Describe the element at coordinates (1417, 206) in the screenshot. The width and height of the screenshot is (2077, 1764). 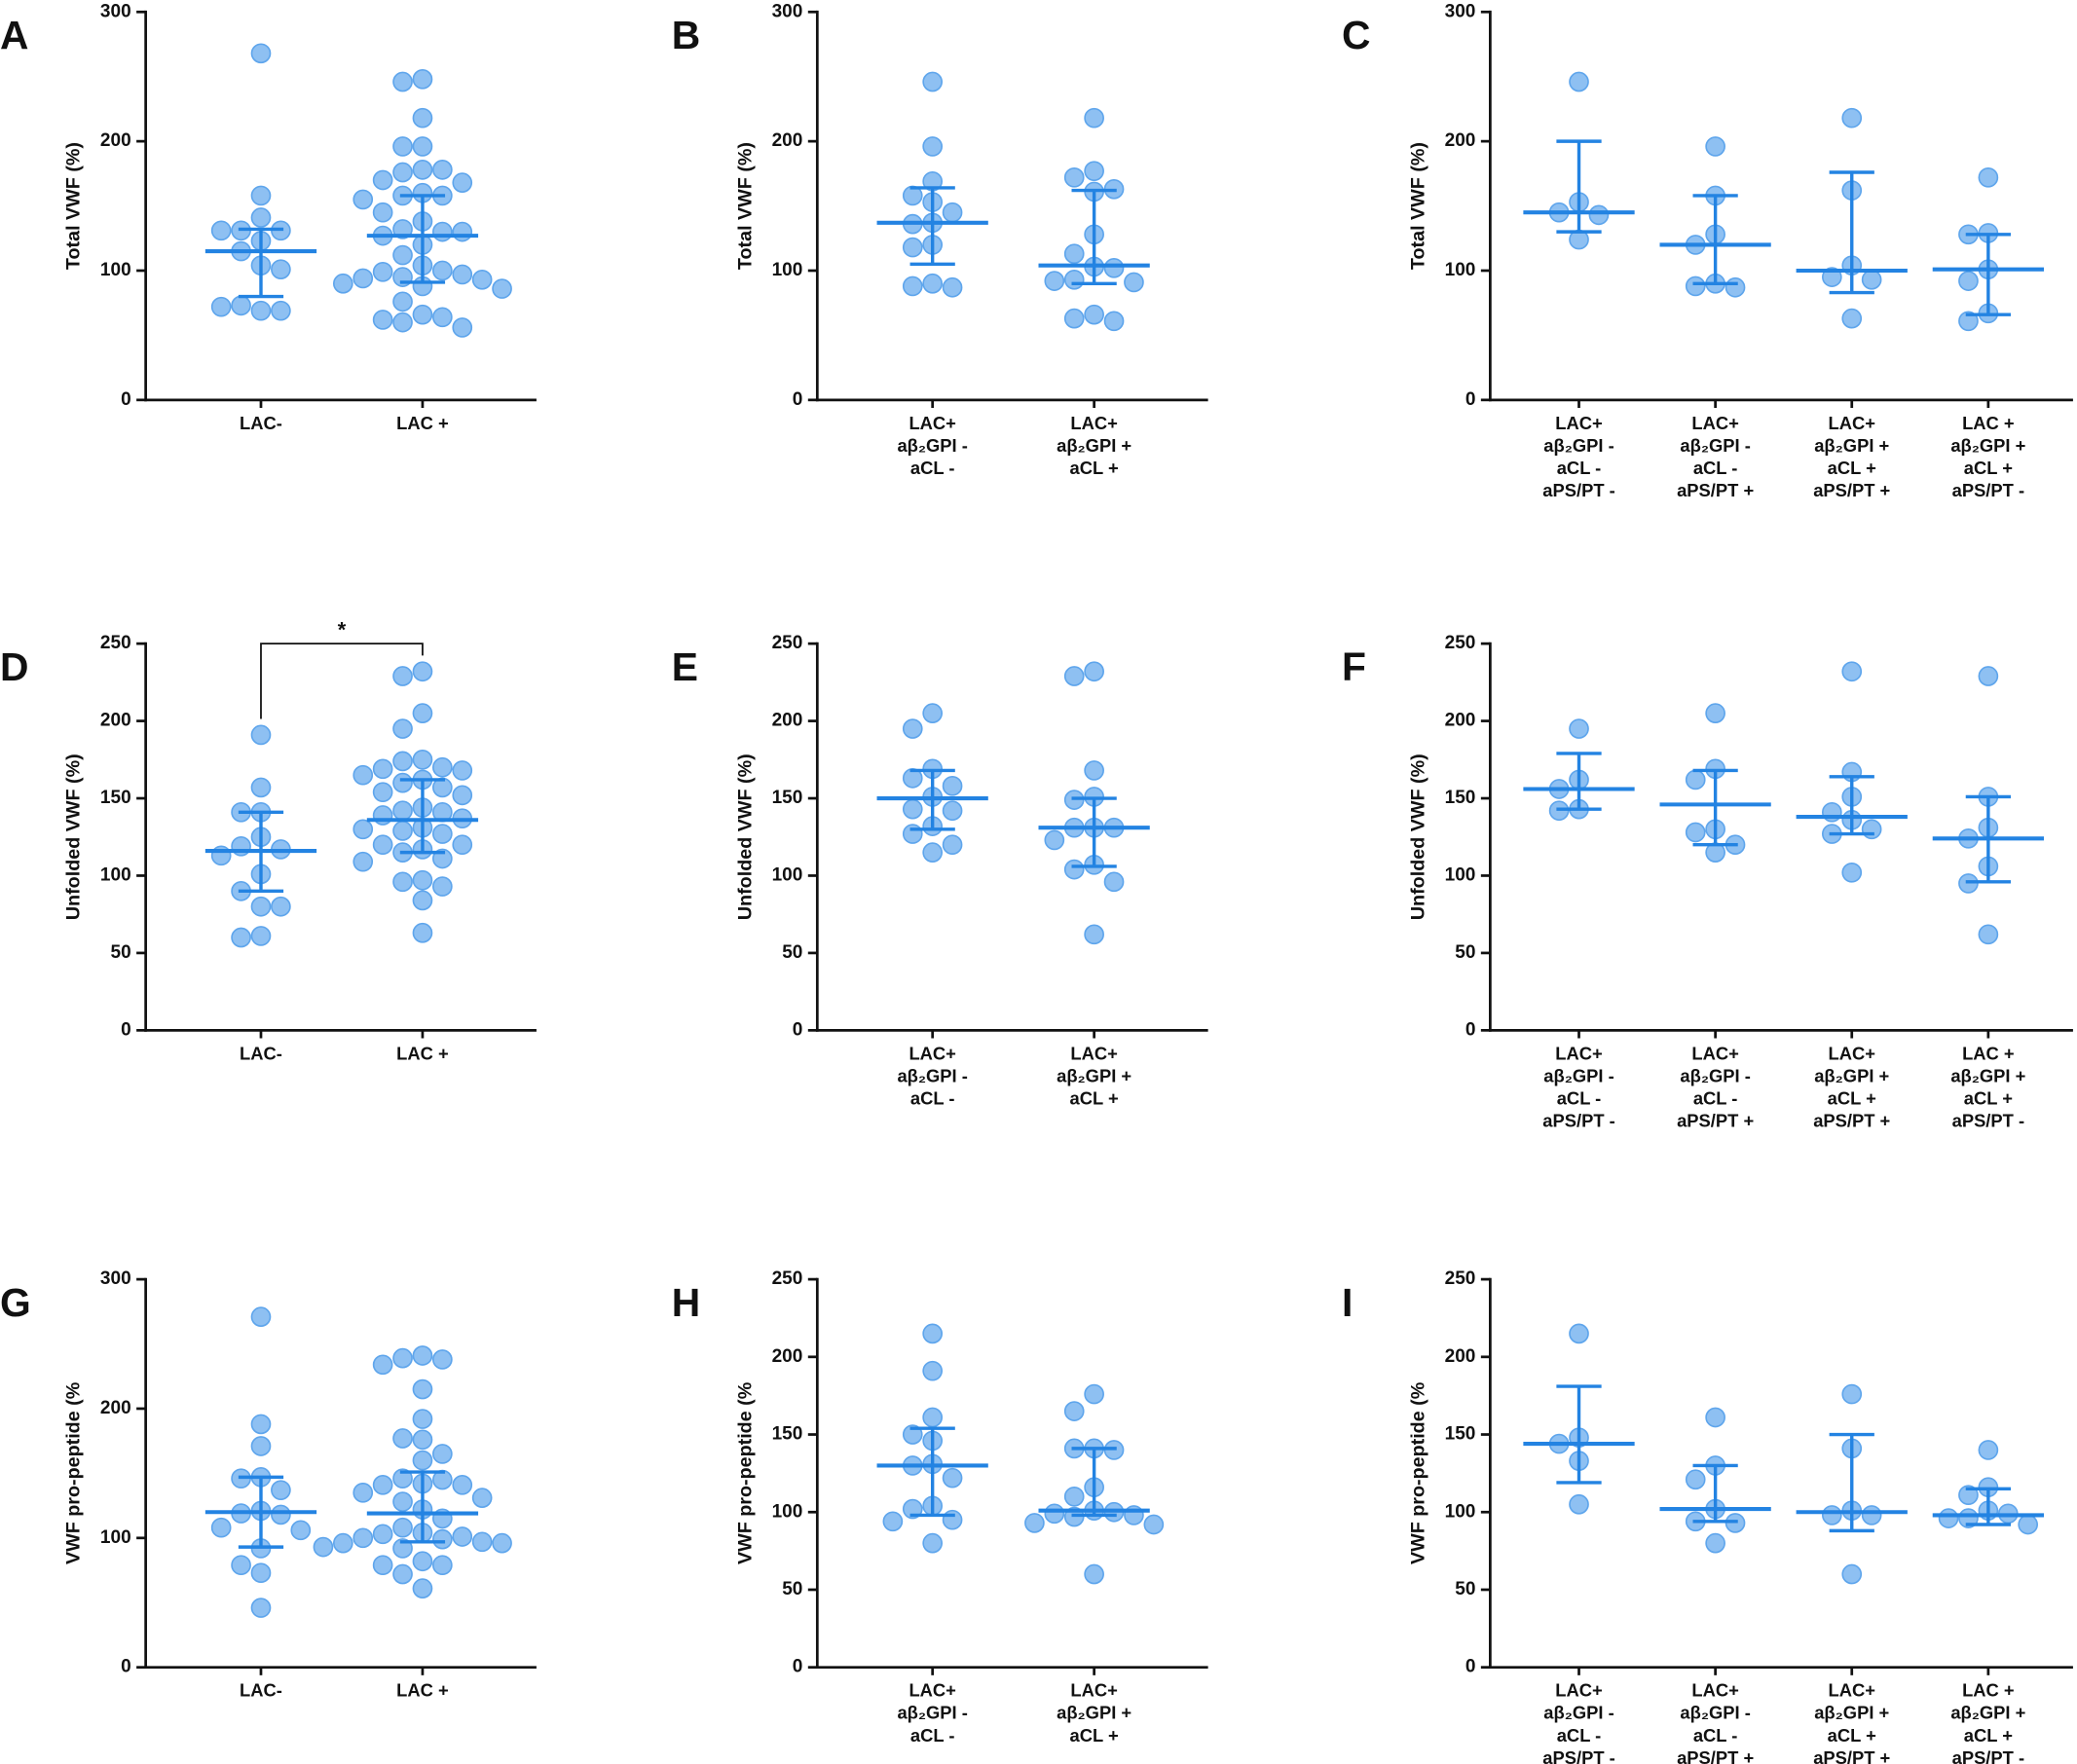
I see `y-axis-label: Total VWF (%)` at that location.